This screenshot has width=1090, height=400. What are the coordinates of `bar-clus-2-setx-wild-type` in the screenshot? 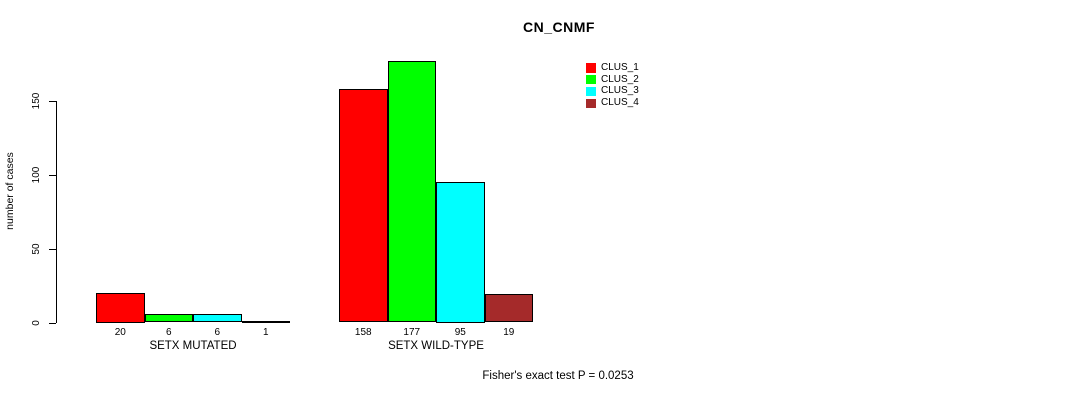 It's located at (411, 192).